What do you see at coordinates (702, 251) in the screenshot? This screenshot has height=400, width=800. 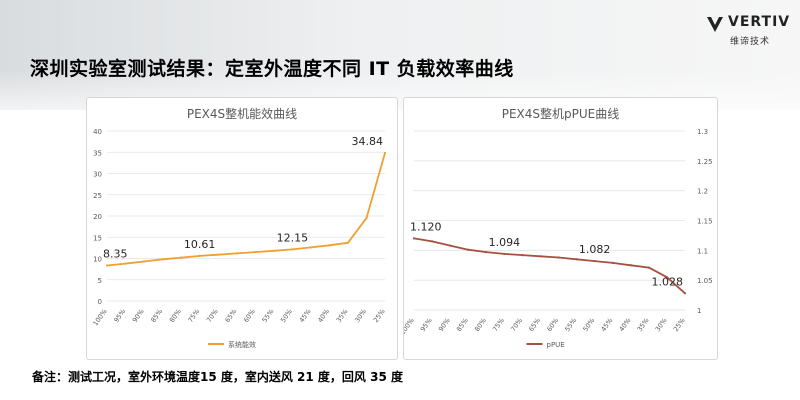 I see `ppue-ytick-label: 1.1` at bounding box center [702, 251].